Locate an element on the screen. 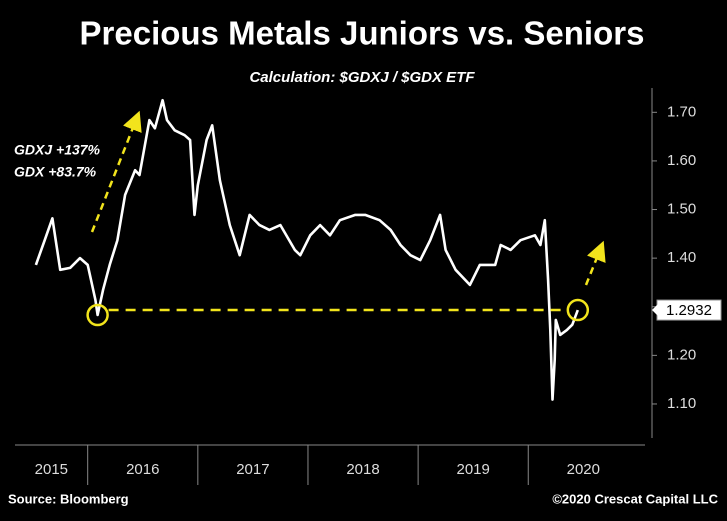  annotation: GDXJ +137% is located at coordinates (57, 150).